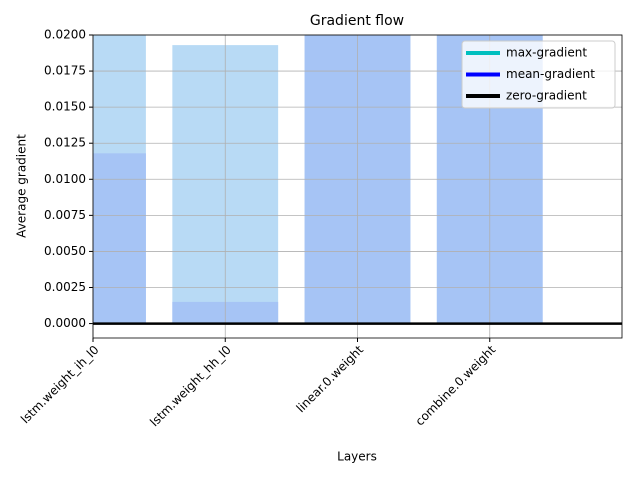  What do you see at coordinates (60, 385) in the screenshot?
I see `x-tick-label: lstm.weight_ih_l0` at bounding box center [60, 385].